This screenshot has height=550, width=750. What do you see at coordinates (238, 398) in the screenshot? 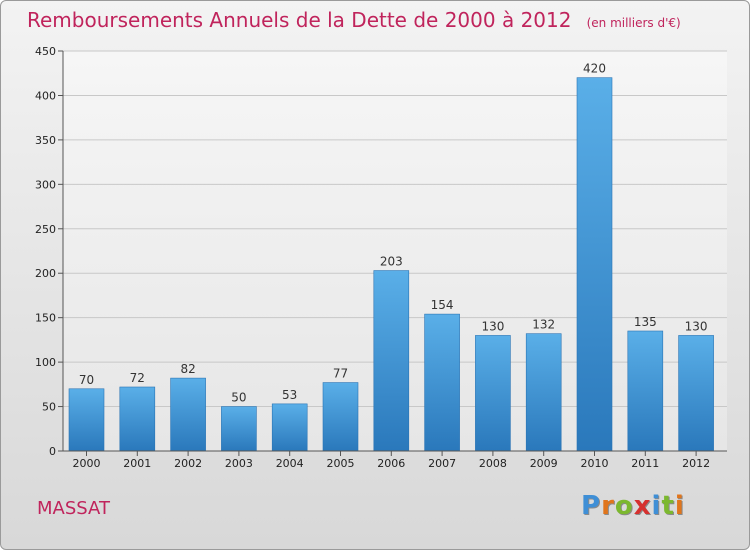
I see `bar-value-label: 50` at bounding box center [238, 398].